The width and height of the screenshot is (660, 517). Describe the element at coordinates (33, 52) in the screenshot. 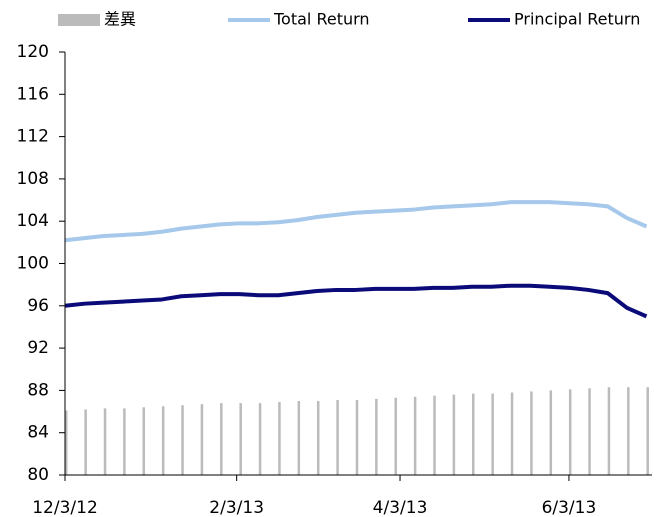

I see `y-tick-label: 120` at that location.